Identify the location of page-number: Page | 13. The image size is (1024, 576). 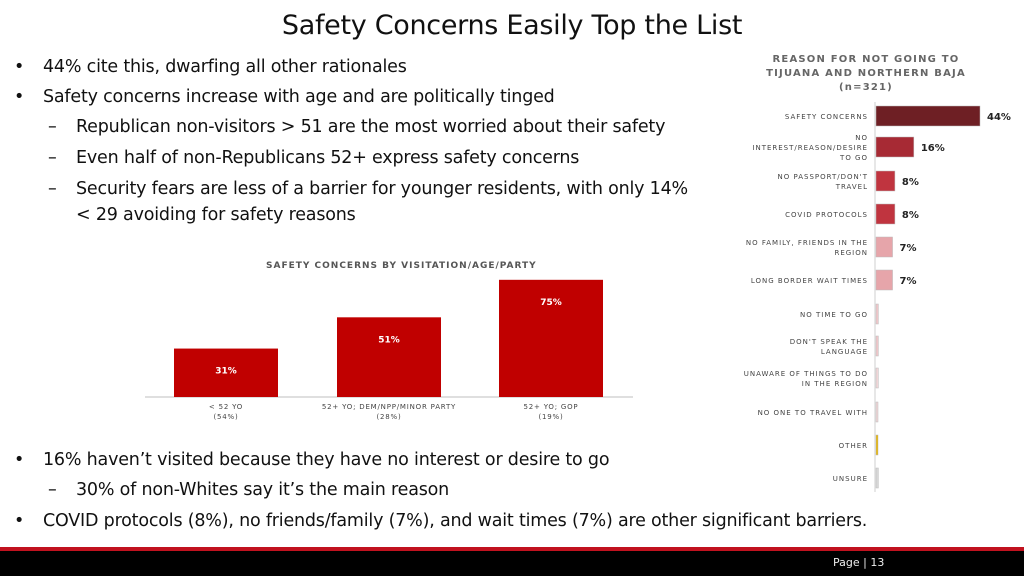
(859, 562).